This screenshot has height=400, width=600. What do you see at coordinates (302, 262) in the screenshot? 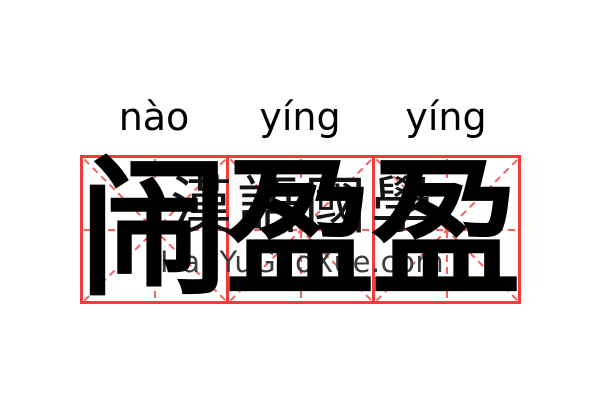
I see `watermark-site-text: HanYuGuoXue.com` at bounding box center [302, 262].